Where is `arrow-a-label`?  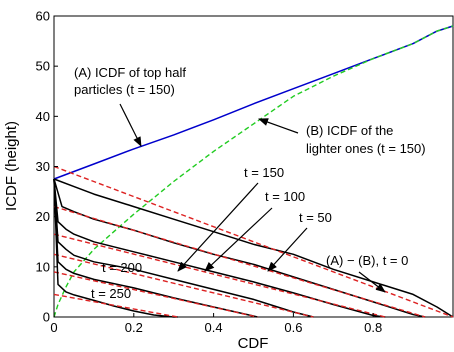
arrow-a-label is located at coordinates (130, 125).